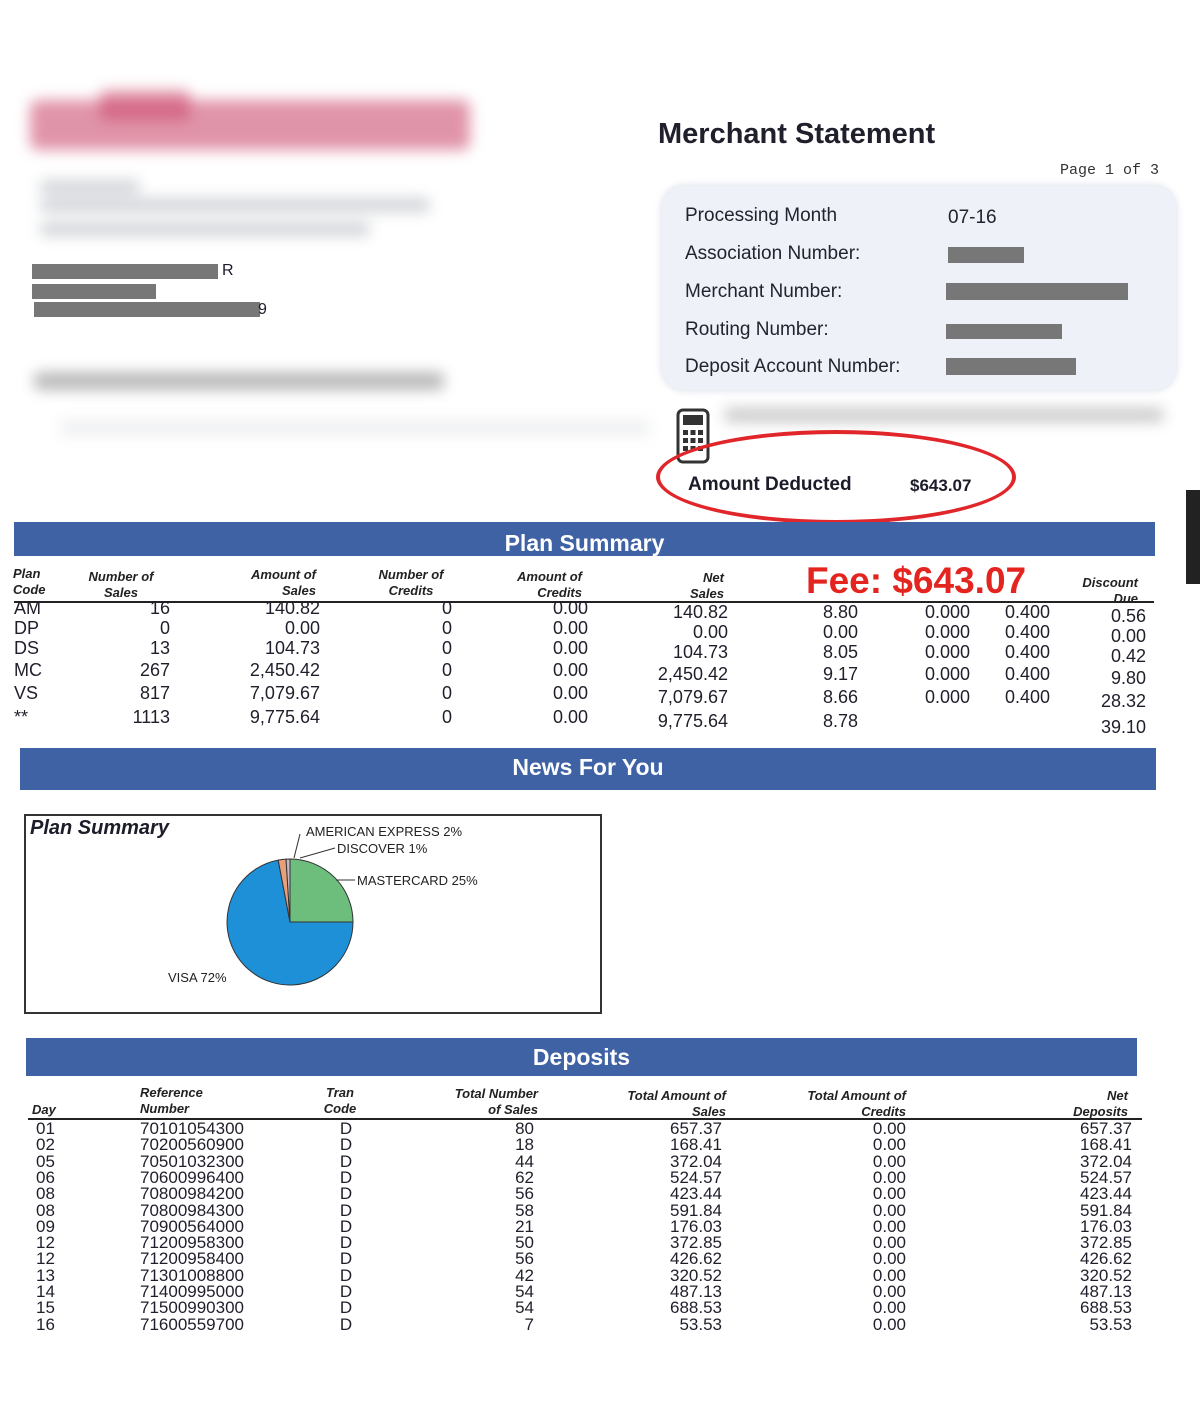  I want to click on avg-ticket-cell: 8.05, so click(840, 652).